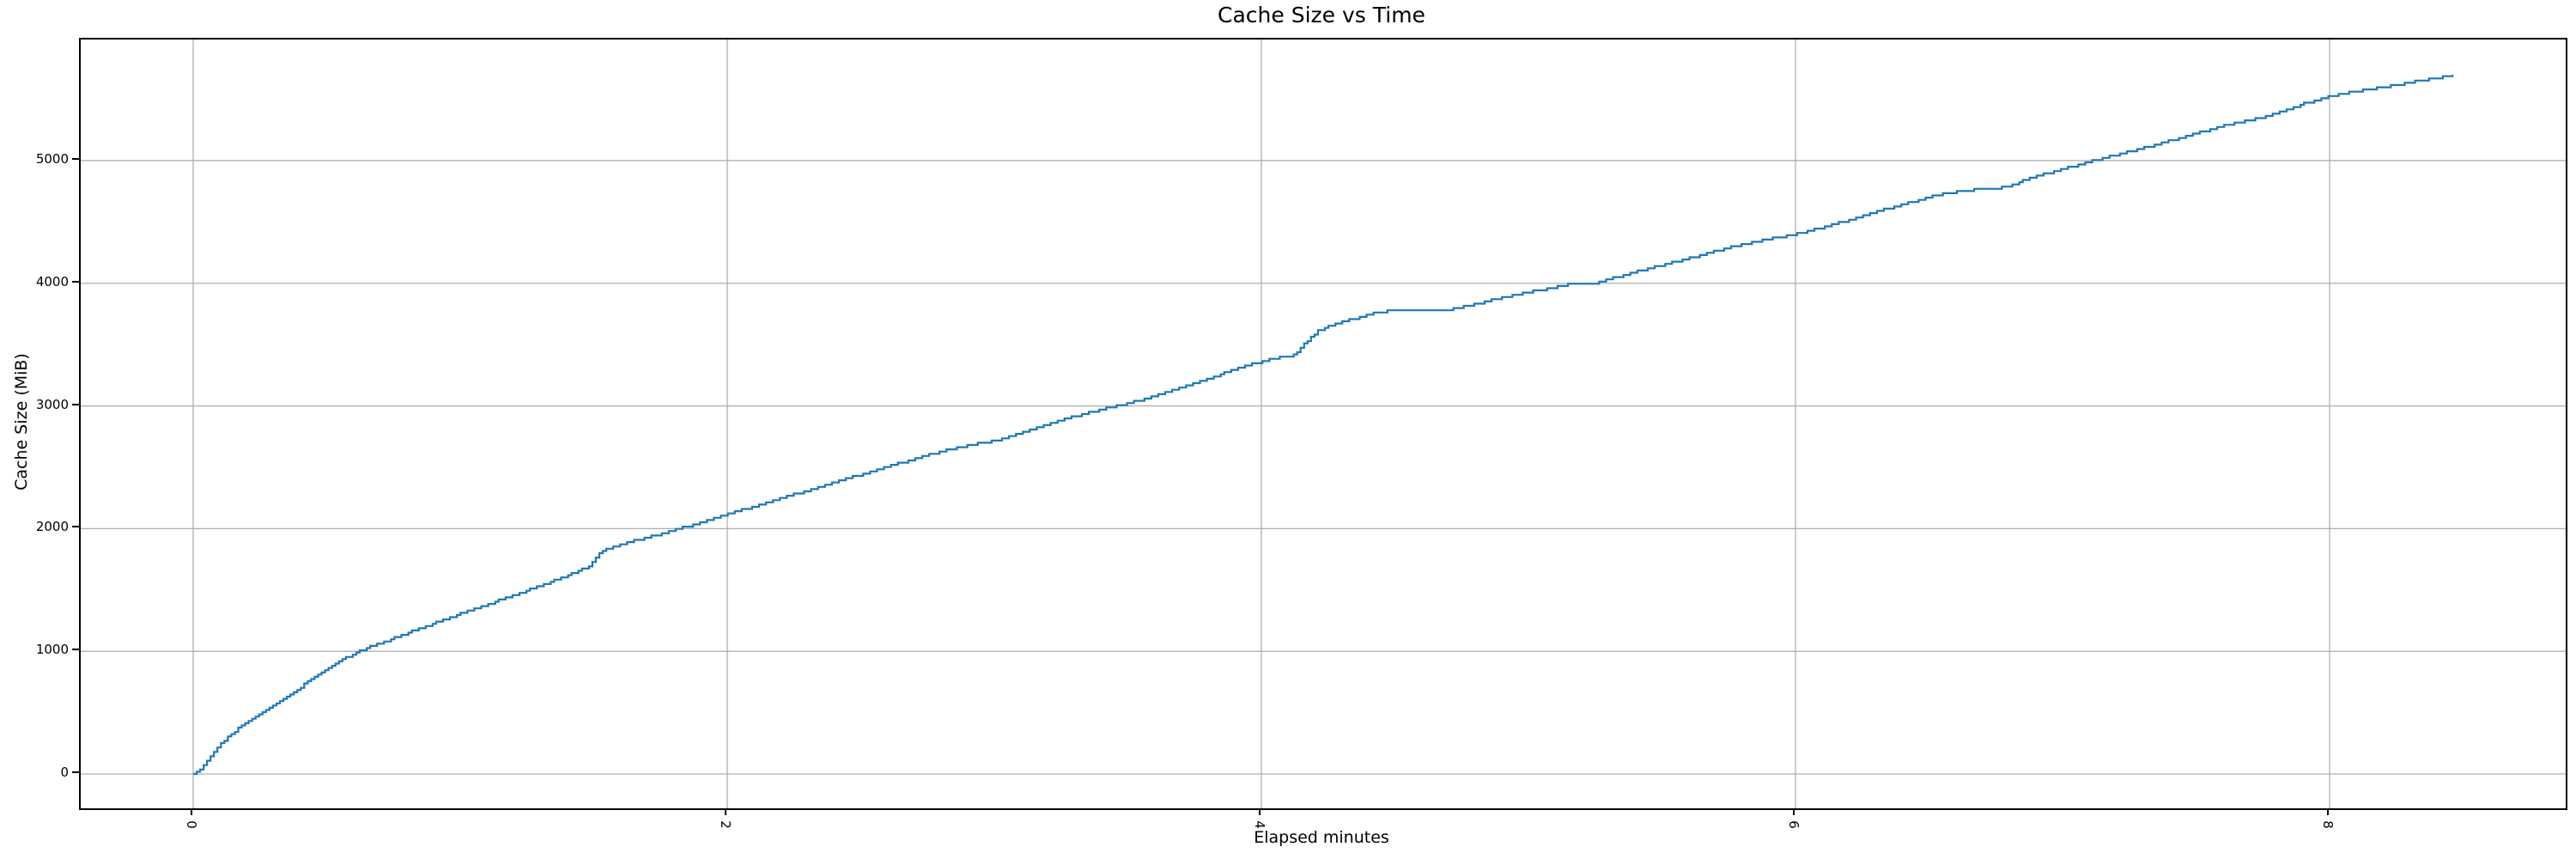  I want to click on y-tick-label: 5000, so click(52, 158).